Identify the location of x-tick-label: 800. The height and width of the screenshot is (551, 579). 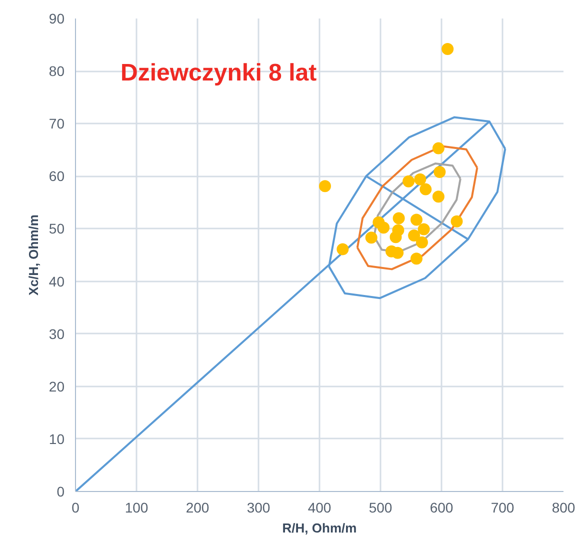
(564, 508).